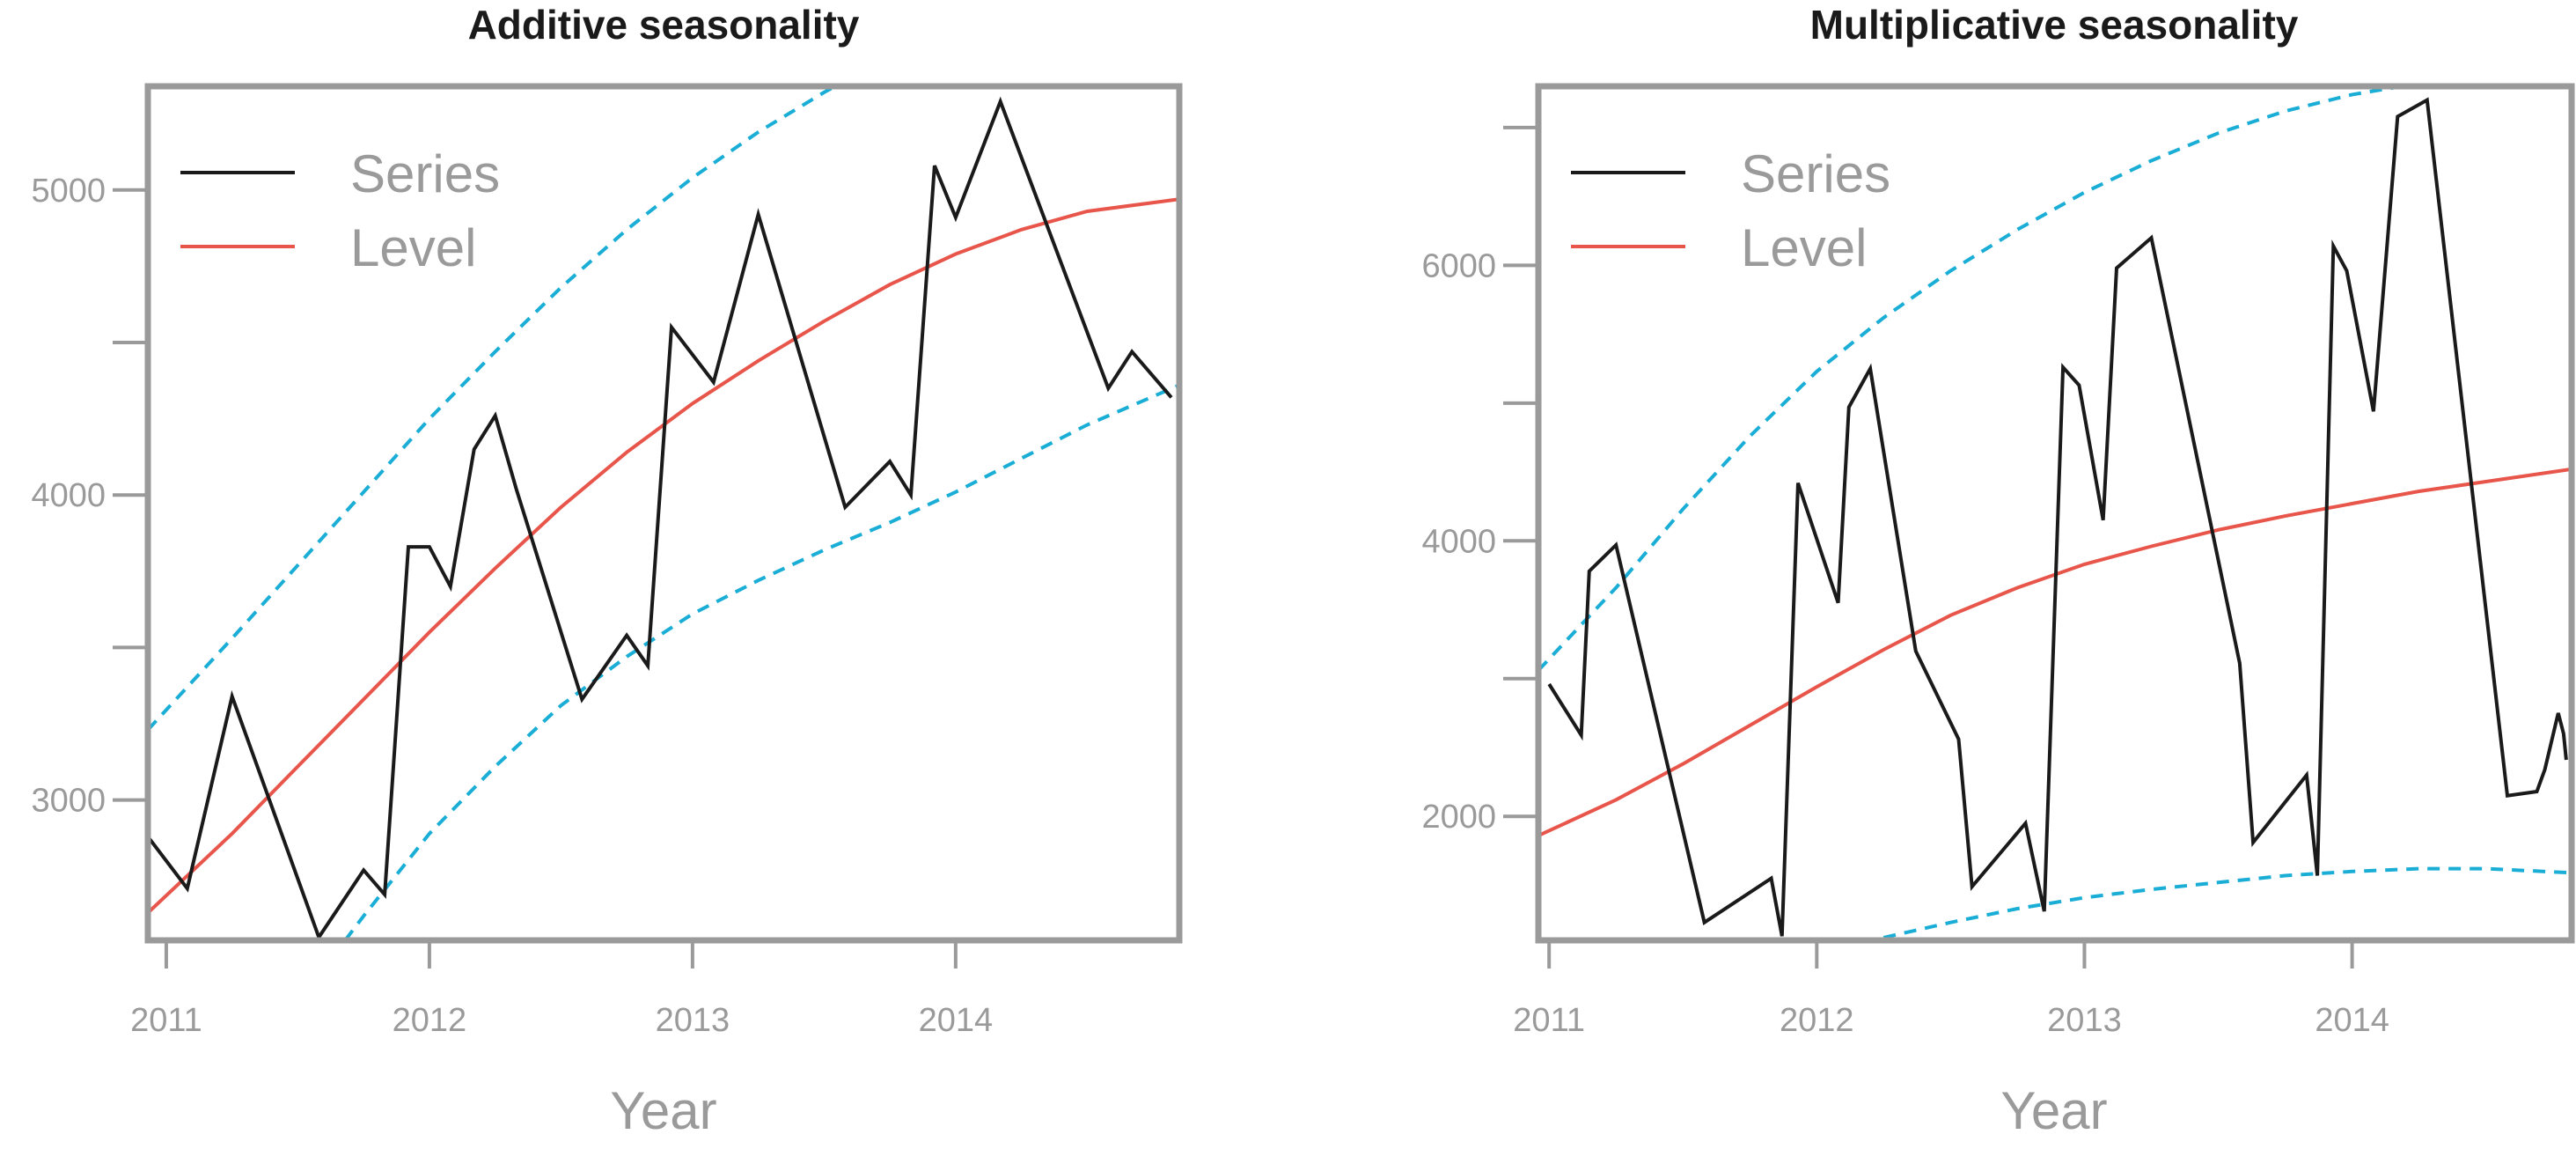 Image resolution: width=2576 pixels, height=1149 pixels. I want to click on series-line-level, so click(2055, 652).